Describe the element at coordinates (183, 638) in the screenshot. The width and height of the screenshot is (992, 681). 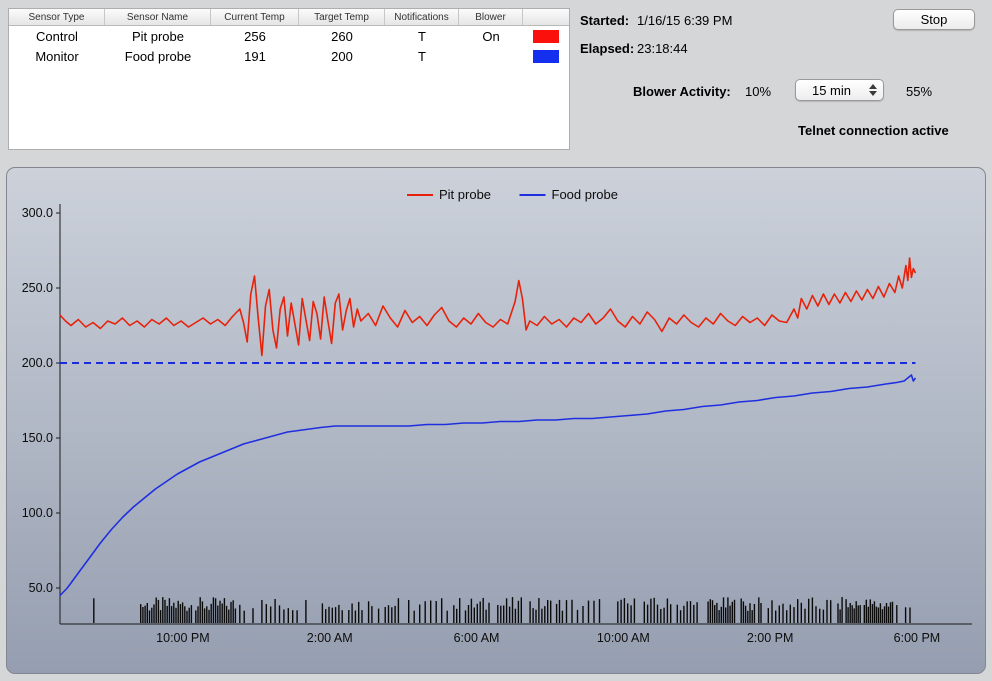
I see `x-axis-label: 10:00 PM` at that location.